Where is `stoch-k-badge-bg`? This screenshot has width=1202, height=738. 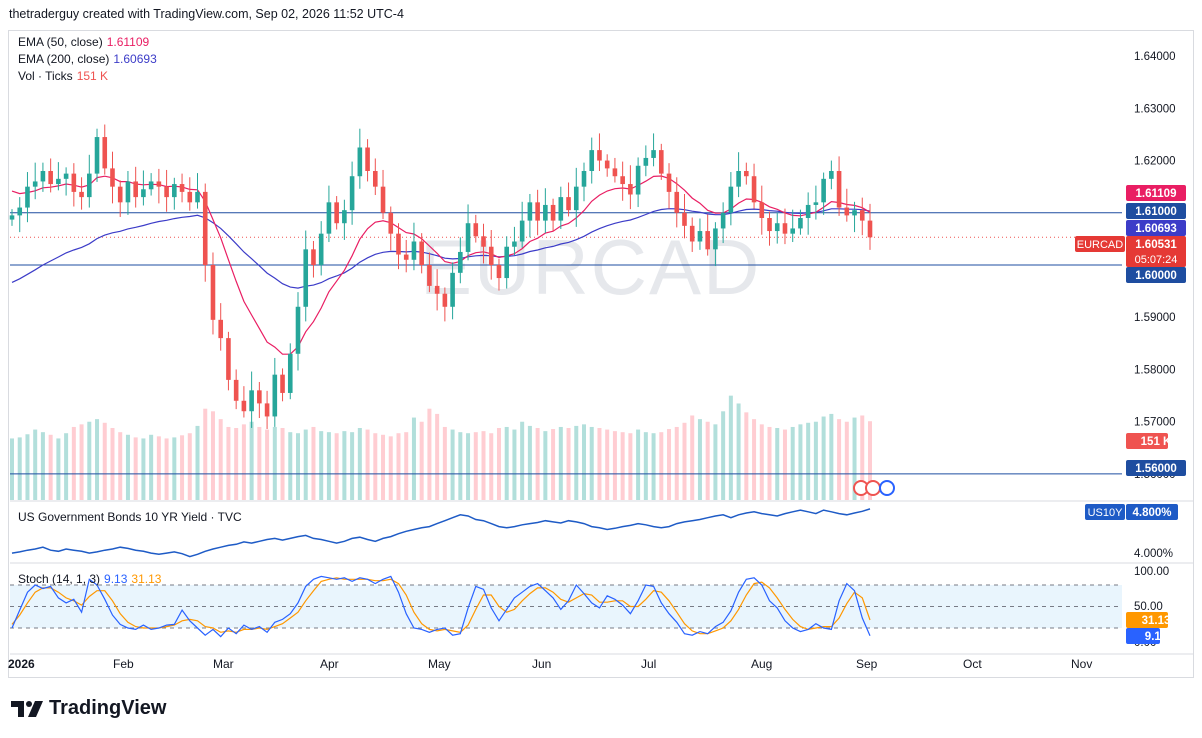 stoch-k-badge-bg is located at coordinates (1143, 636).